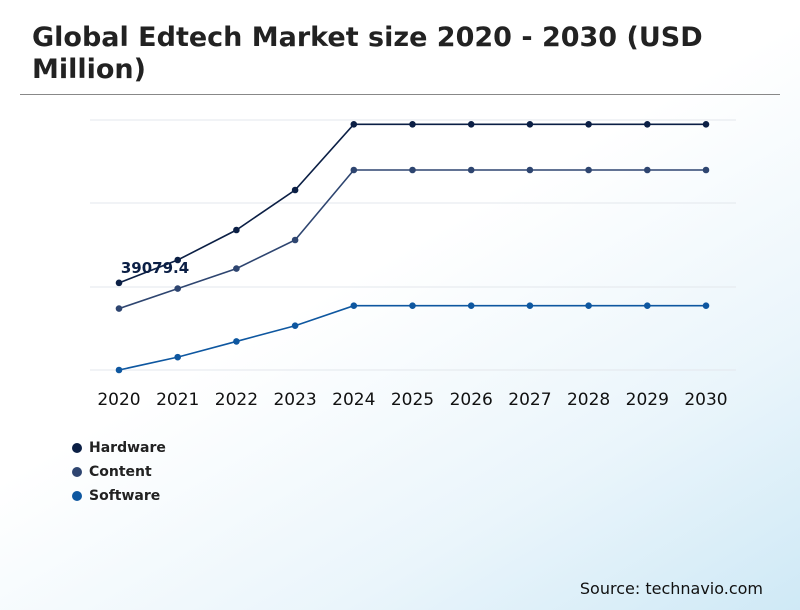  What do you see at coordinates (471, 170) in the screenshot?
I see `point-content-2026` at bounding box center [471, 170].